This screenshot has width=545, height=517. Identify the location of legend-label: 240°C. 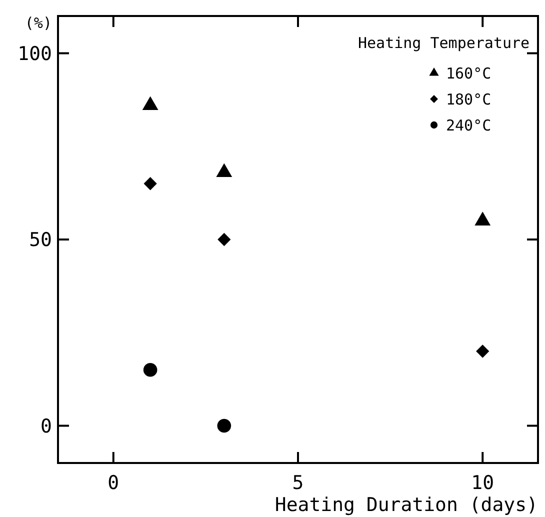
(469, 125).